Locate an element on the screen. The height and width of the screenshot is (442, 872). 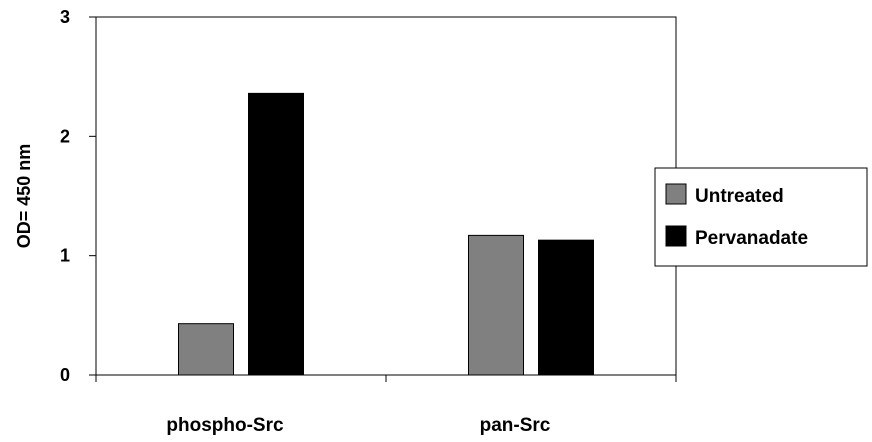
y-axis: 0 1 2 3 is located at coordinates (78, 196).